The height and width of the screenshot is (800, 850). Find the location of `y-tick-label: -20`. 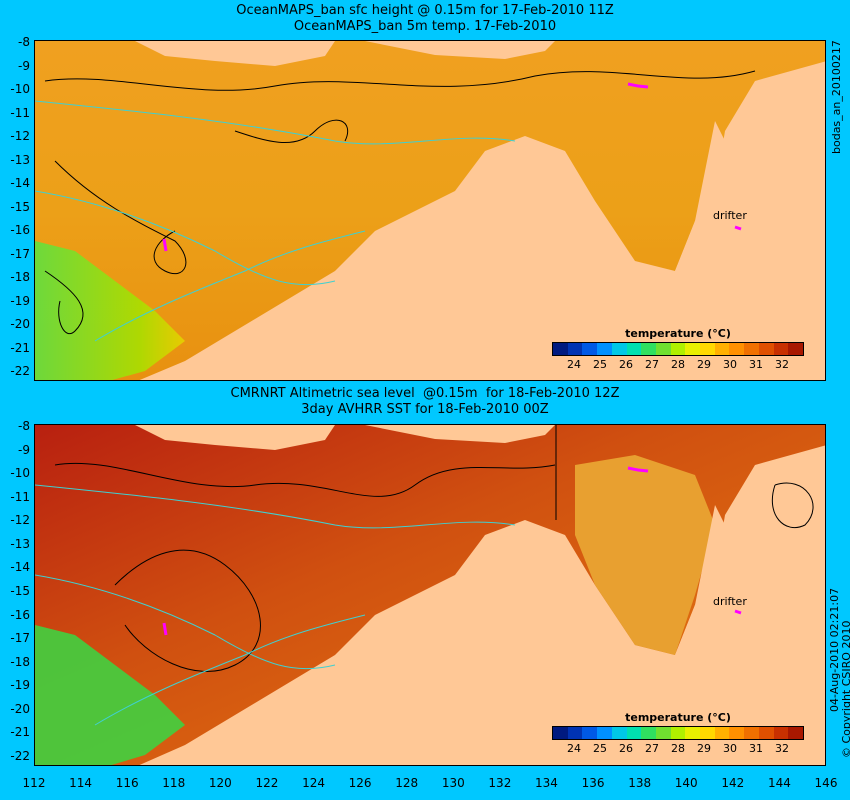

y-tick-label: -20 is located at coordinates (20, 324).